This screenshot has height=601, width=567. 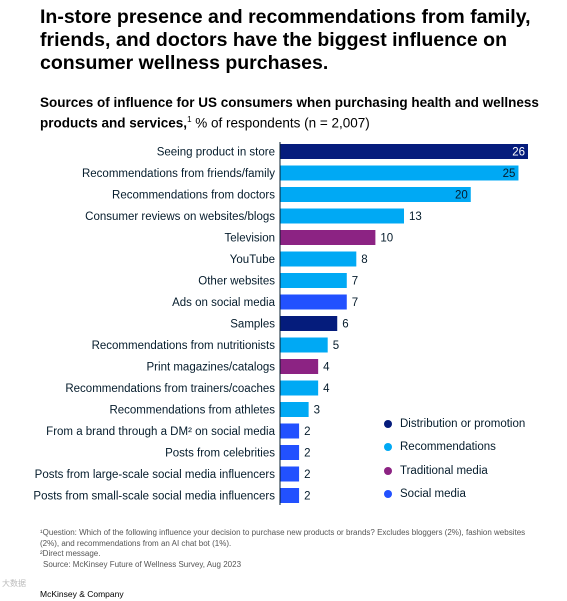 I want to click on legend-item: Traditional media, so click(x=454, y=471).